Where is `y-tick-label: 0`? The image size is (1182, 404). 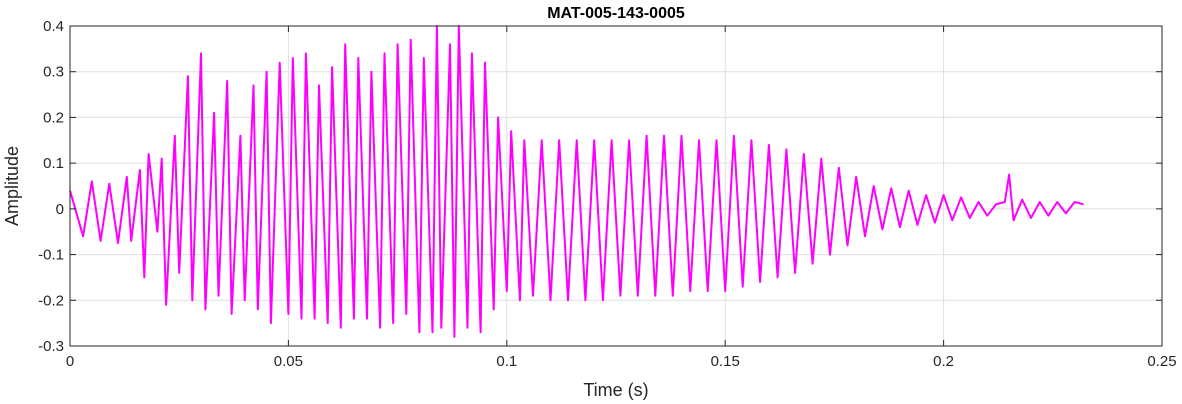
y-tick-label: 0 is located at coordinates (60, 209).